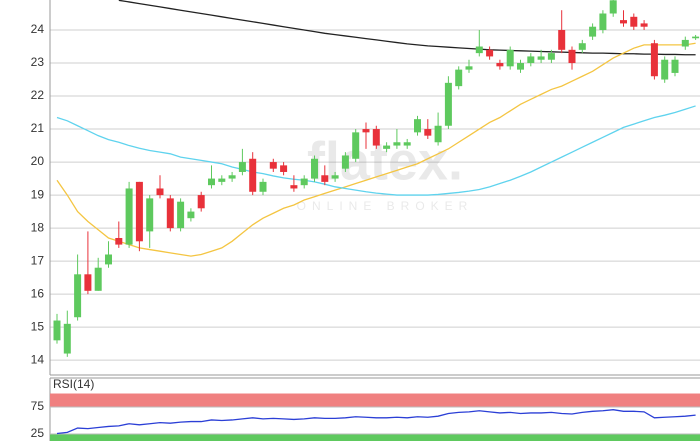 The image size is (700, 441). Describe the element at coordinates (38, 161) in the screenshot. I see `y-tick-label: 20` at that location.